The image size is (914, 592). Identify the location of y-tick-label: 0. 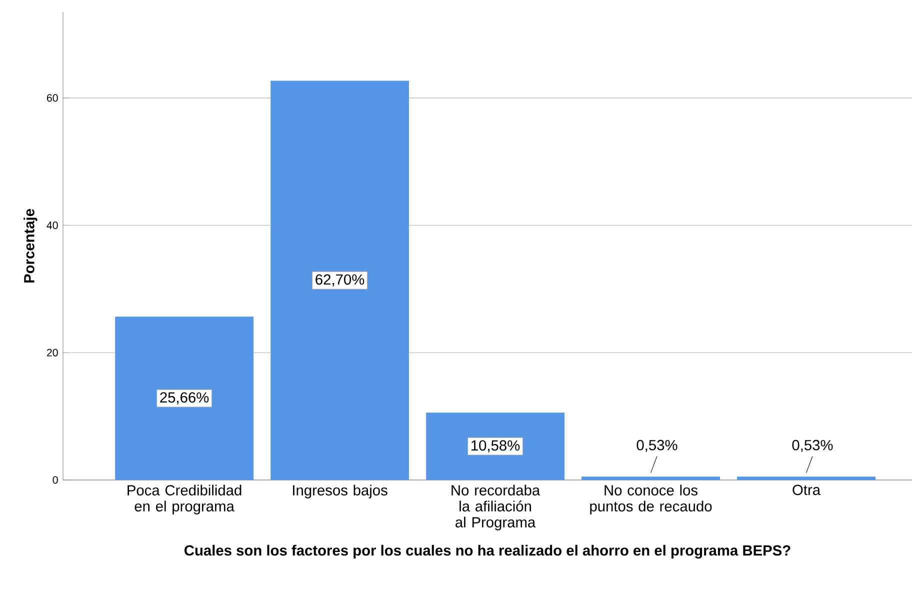
(55, 480).